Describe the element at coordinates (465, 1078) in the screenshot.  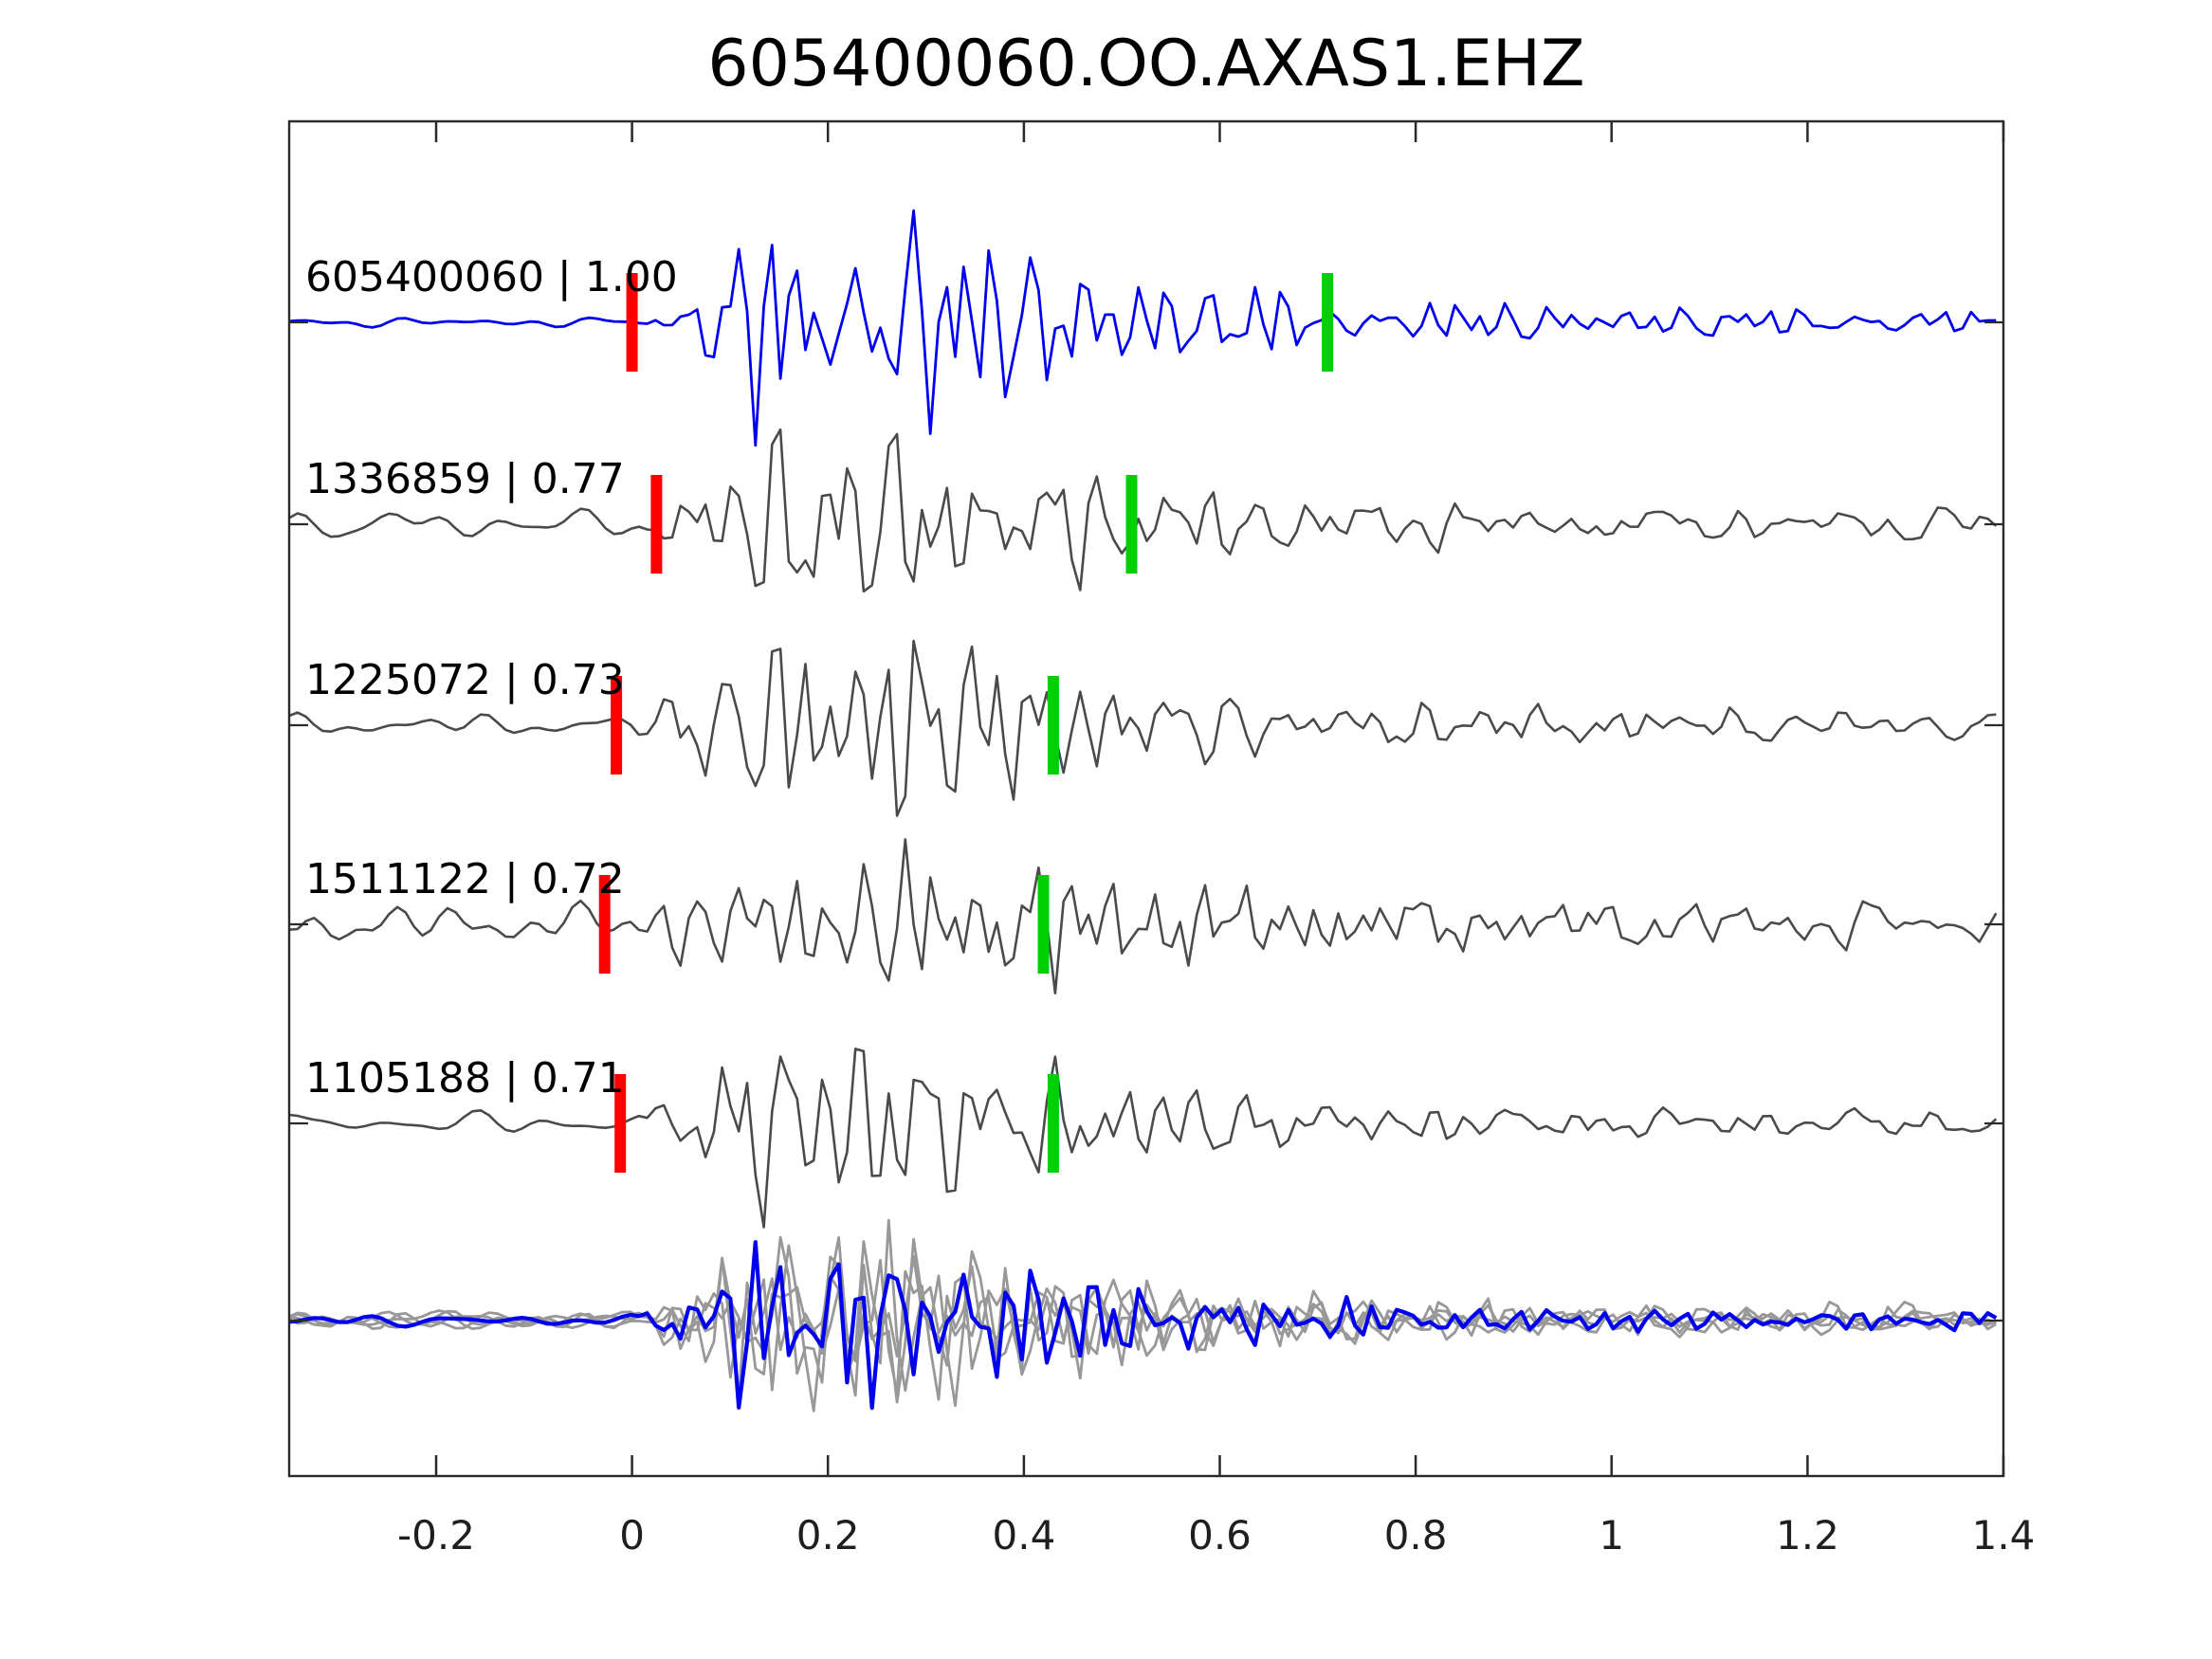
I see `trace-label: 1105188 | 0.71` at that location.